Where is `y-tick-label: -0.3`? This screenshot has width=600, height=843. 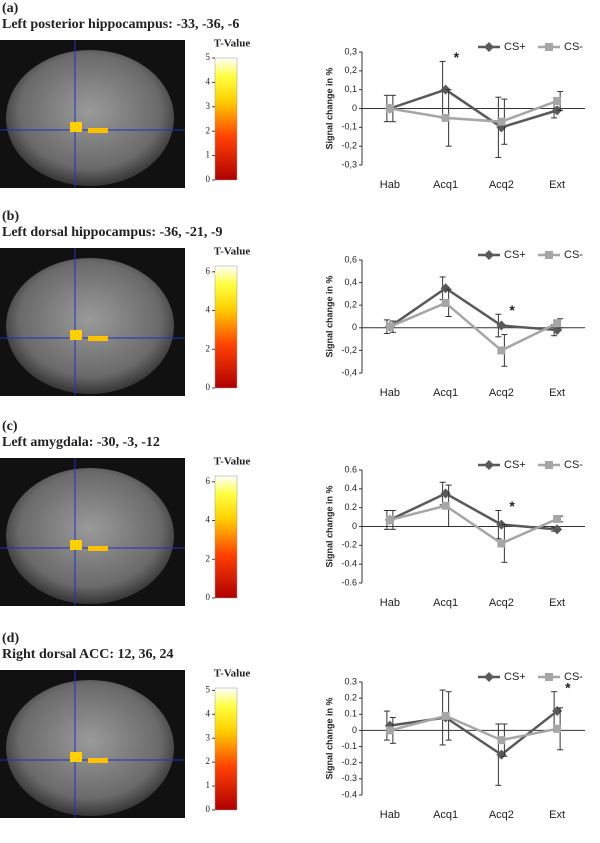 y-tick-label: -0.3 is located at coordinates (349, 778).